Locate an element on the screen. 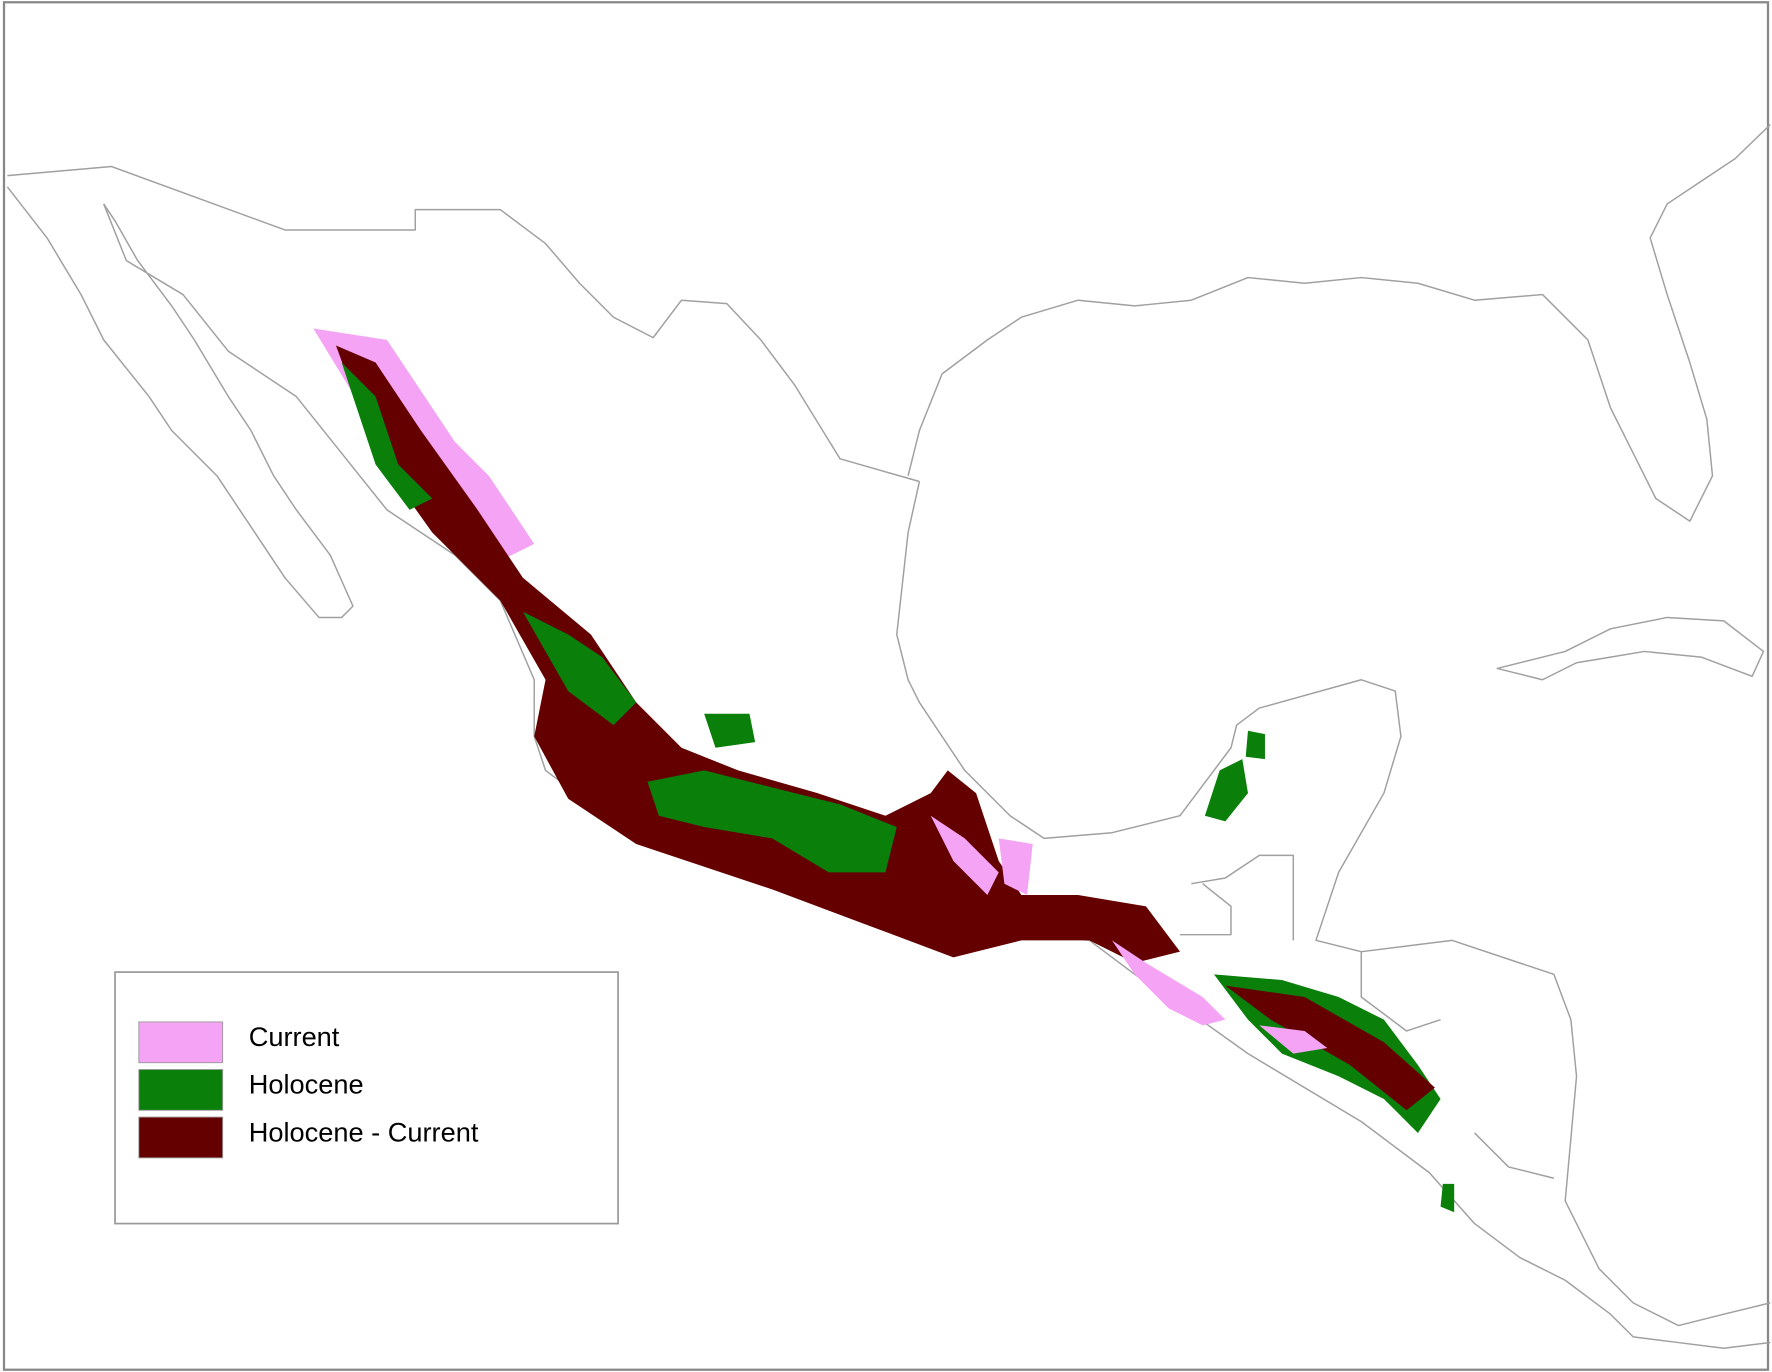  legend: Current Holocene Holocene - Current is located at coordinates (366, 1098).